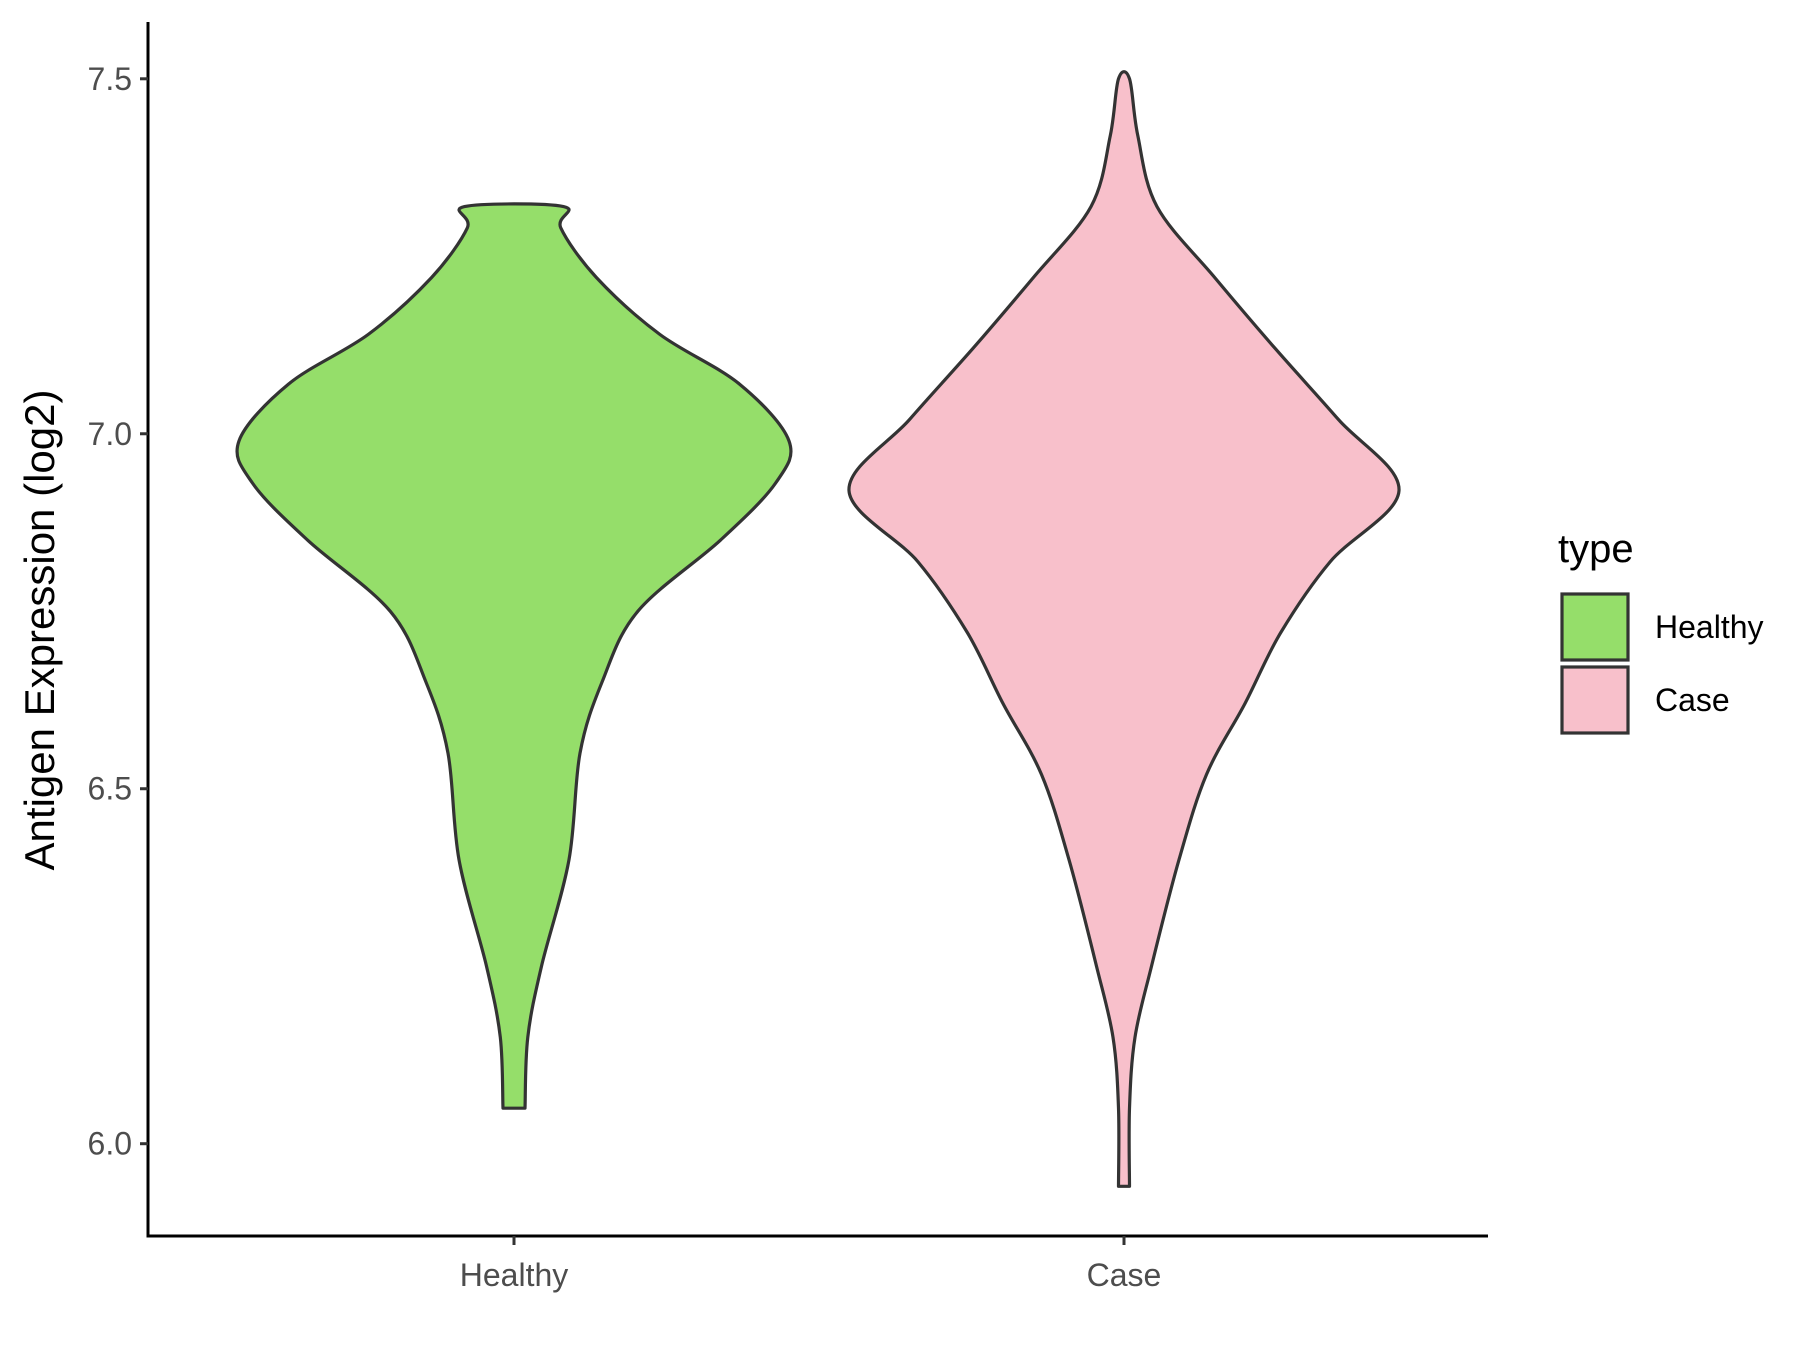 The image size is (1800, 1350). What do you see at coordinates (1124, 1275) in the screenshot?
I see `x-tick-label: Case` at bounding box center [1124, 1275].